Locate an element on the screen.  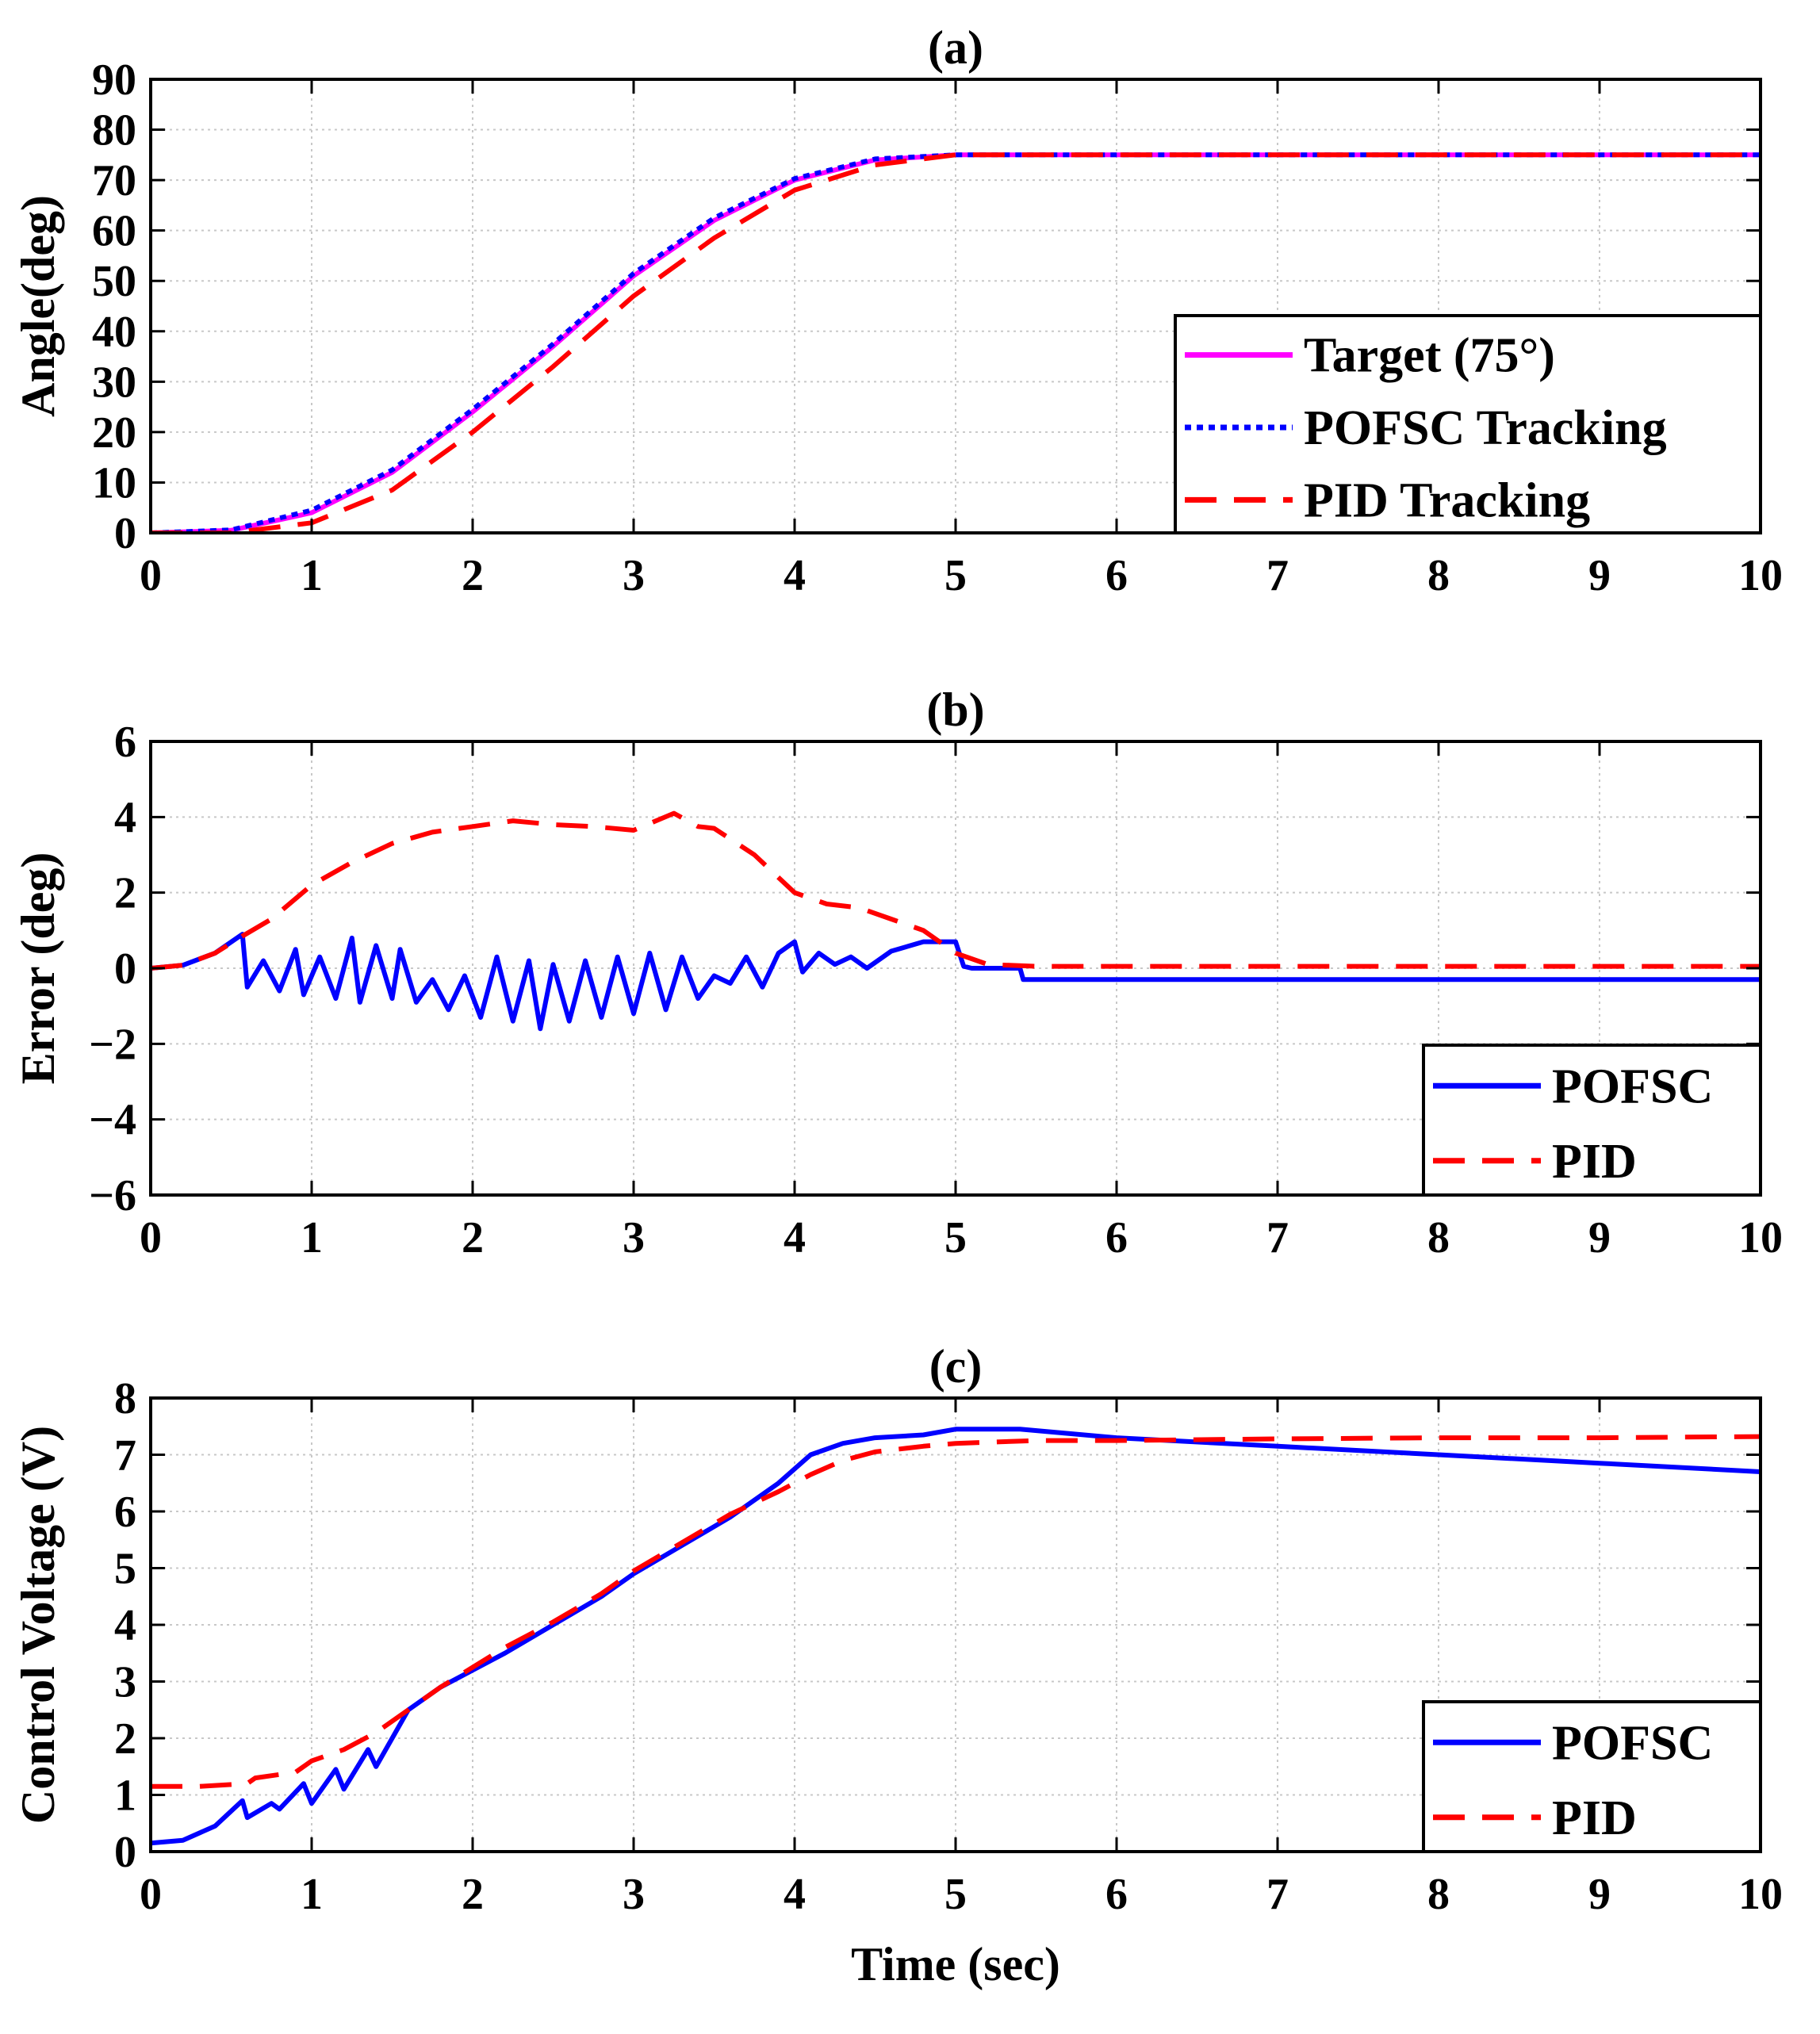
panel-title: (c) is located at coordinates (956, 1366).